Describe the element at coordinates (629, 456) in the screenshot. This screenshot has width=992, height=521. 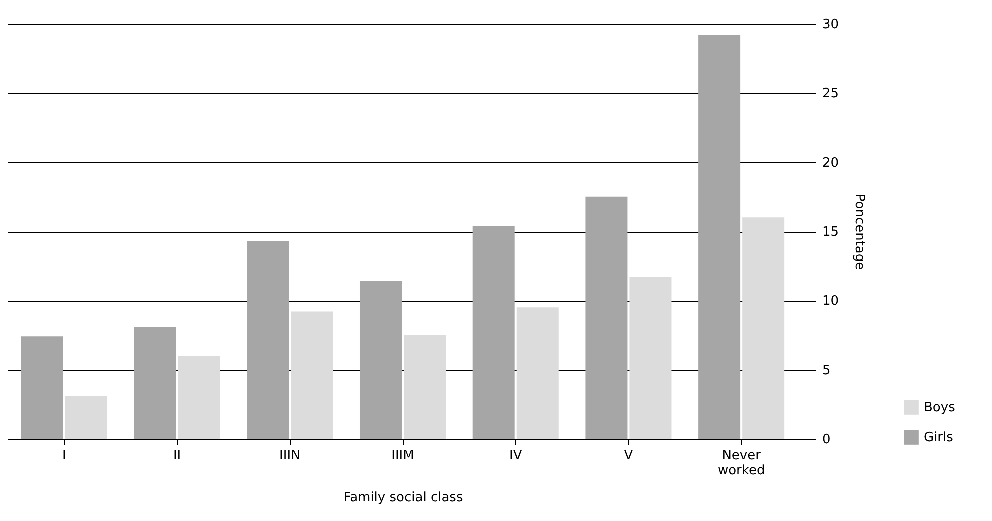
I see `x-tick-label: V` at that location.